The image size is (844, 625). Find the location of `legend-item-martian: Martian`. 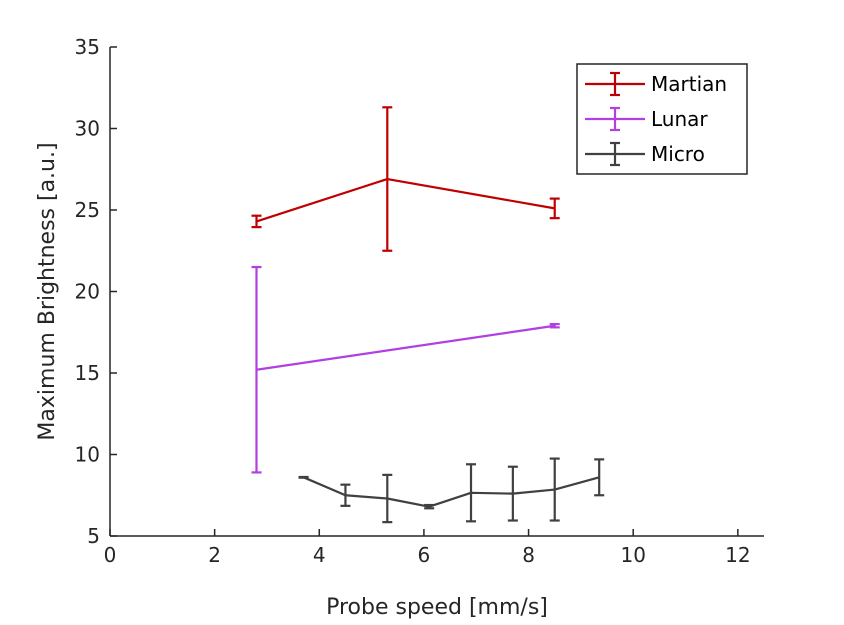

legend-item-martian: Martian is located at coordinates (656, 84).